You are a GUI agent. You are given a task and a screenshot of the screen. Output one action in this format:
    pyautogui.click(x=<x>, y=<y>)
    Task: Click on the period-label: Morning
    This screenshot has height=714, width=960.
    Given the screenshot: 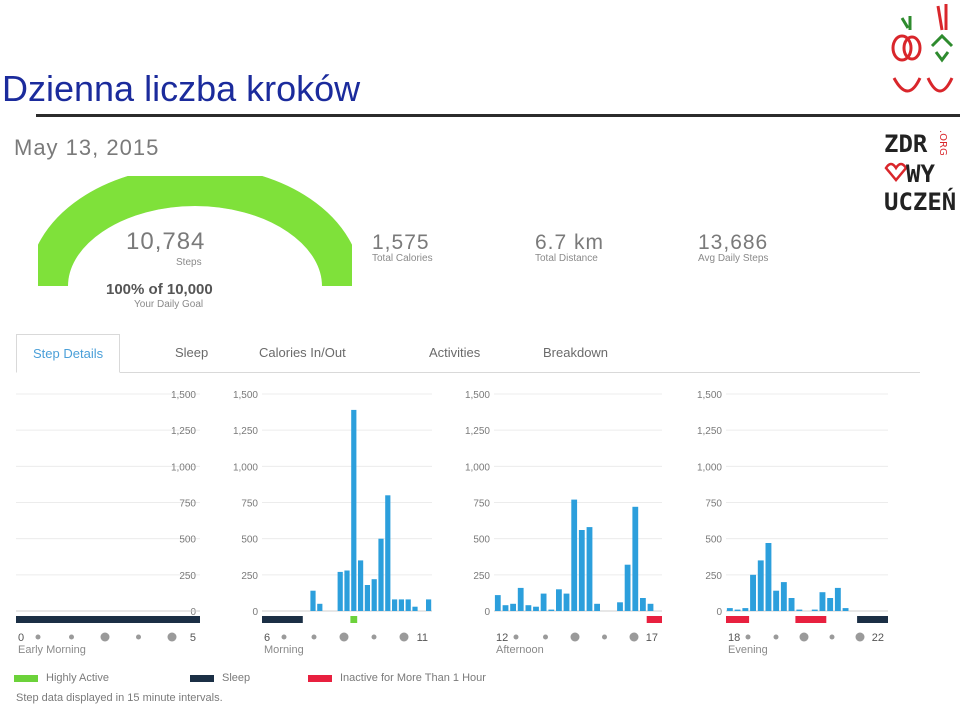 What is the action you would take?
    pyautogui.click(x=284, y=650)
    